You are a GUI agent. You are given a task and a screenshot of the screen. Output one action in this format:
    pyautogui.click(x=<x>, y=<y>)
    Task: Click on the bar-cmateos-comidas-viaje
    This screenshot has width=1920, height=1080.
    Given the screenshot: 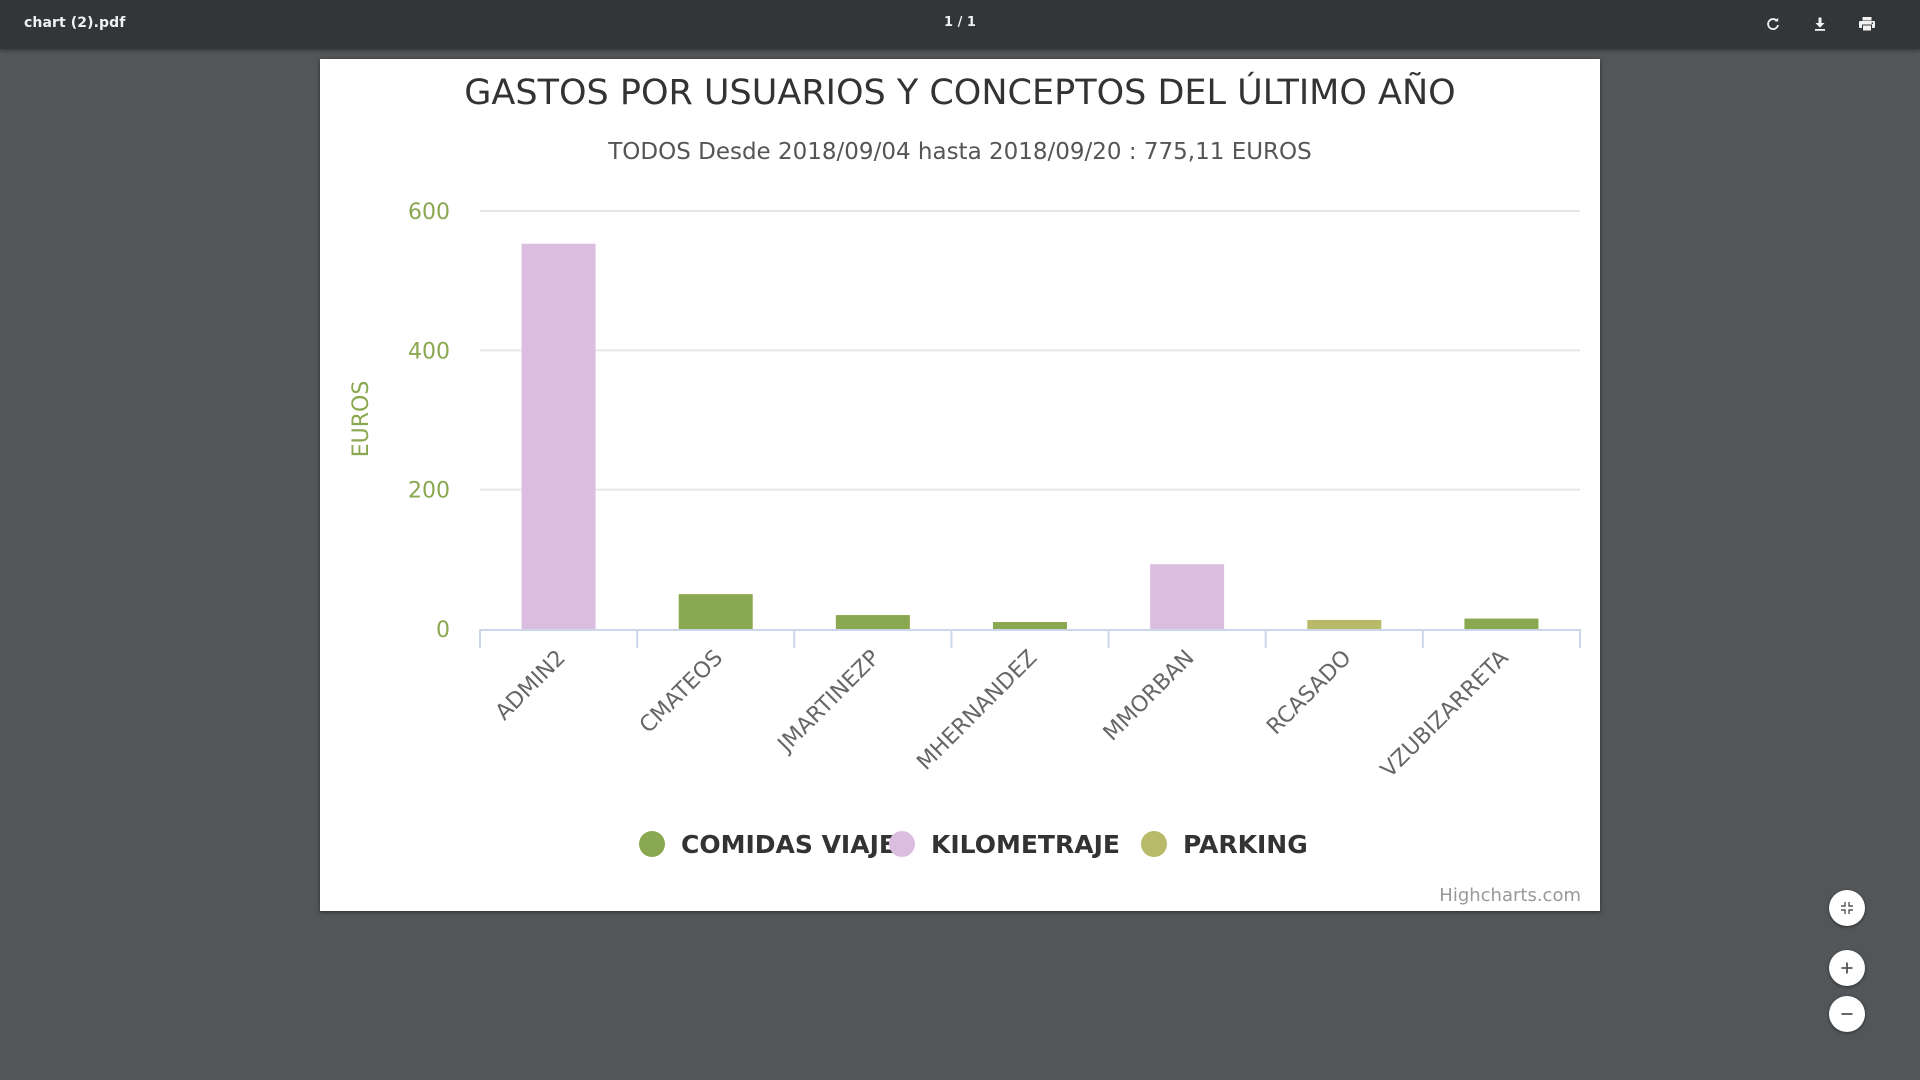 What is the action you would take?
    pyautogui.click(x=715, y=611)
    